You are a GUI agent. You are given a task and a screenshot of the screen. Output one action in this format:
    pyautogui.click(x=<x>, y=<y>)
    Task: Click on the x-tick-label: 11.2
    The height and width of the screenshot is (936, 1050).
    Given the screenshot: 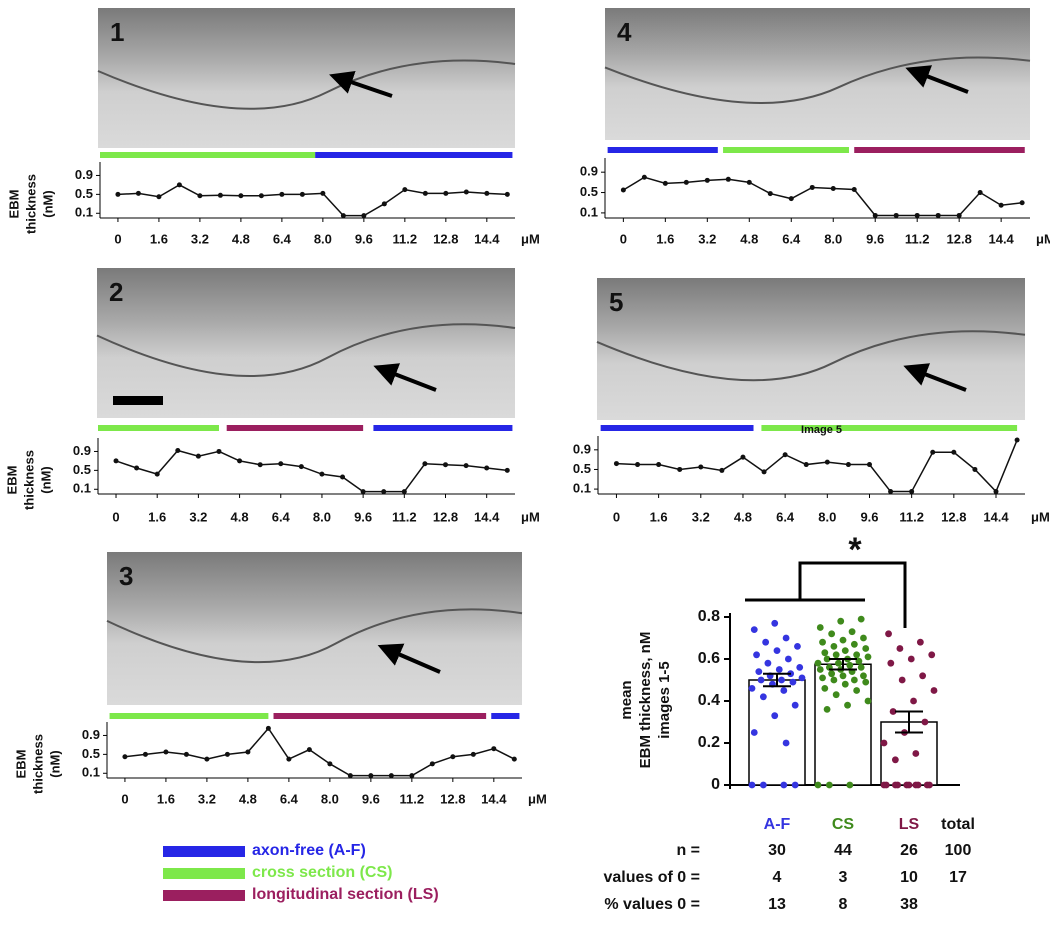 What is the action you would take?
    pyautogui.click(x=412, y=798)
    